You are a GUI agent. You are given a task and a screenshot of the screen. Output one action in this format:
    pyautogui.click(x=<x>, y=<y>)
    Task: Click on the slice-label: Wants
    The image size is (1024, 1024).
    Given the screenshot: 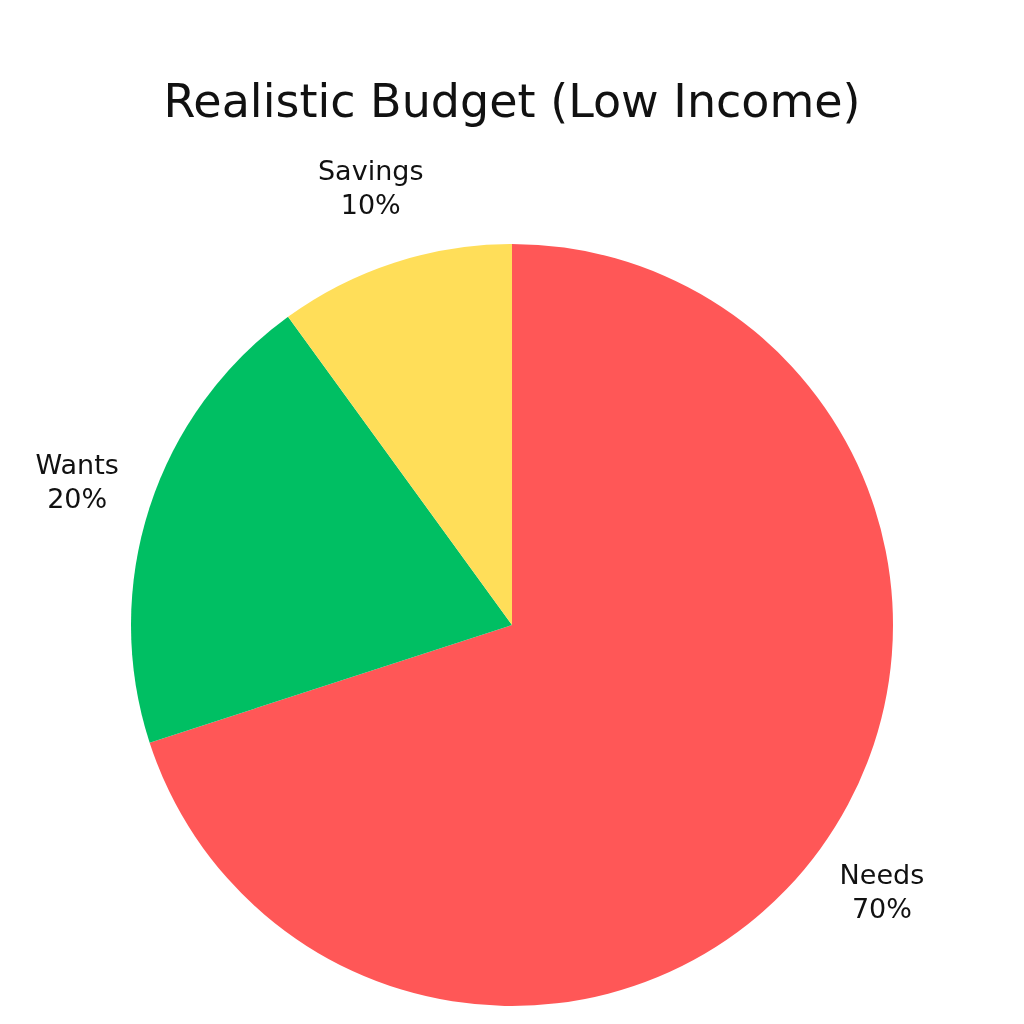 What is the action you would take?
    pyautogui.click(x=77, y=464)
    